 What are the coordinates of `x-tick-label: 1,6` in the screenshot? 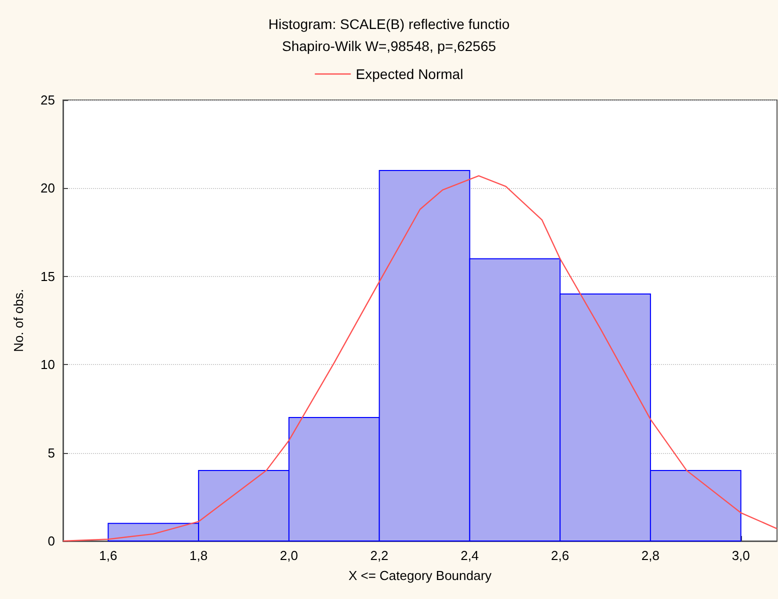 It's located at (108, 555).